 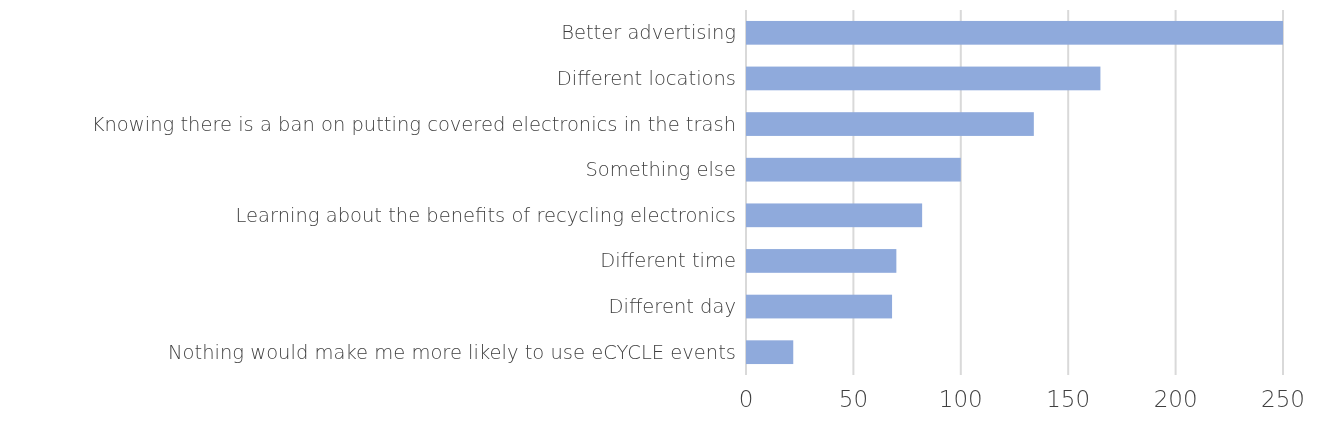 What do you see at coordinates (413, 124) in the screenshot?
I see `y-tick-label: Knowing there is a ban on putting covered electronics in the trash` at bounding box center [413, 124].